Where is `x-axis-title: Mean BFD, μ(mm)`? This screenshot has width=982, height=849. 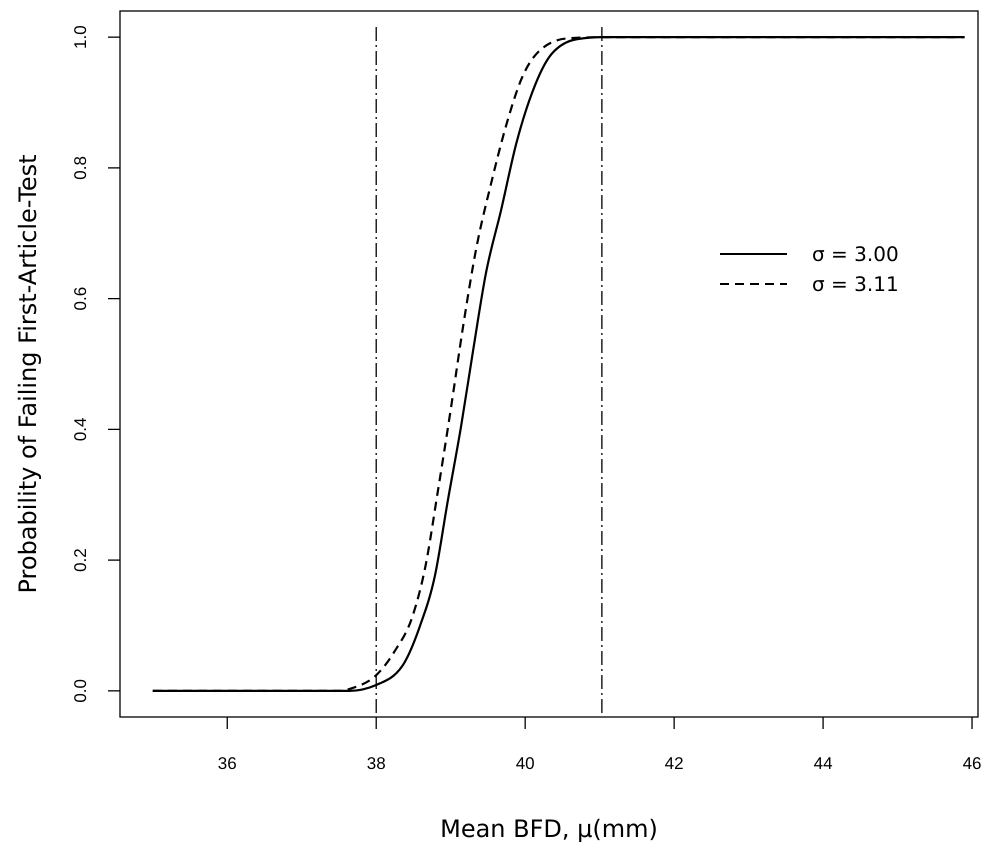
x-axis-title: Mean BFD, μ(mm) is located at coordinates (549, 829).